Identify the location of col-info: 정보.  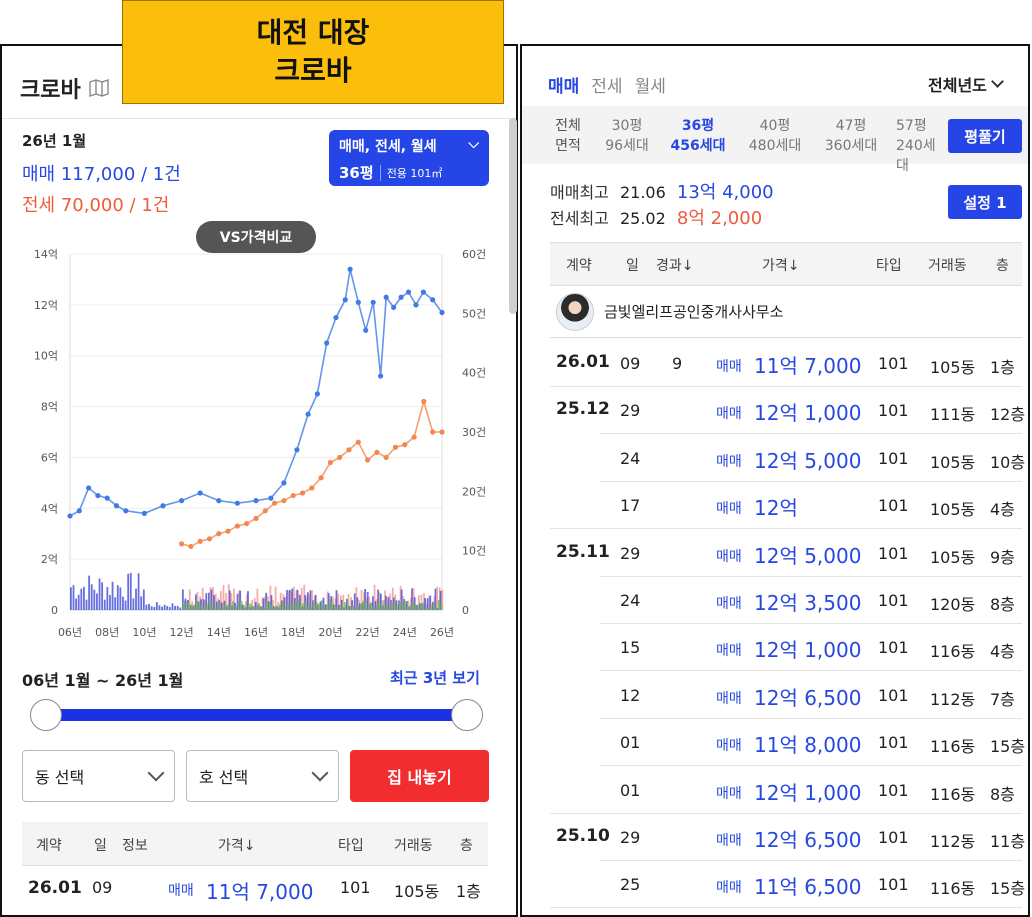
(135, 846).